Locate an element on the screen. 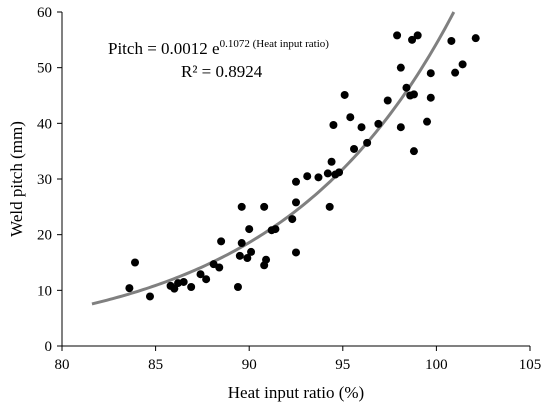  x-tick-label: 100 is located at coordinates (436, 365).